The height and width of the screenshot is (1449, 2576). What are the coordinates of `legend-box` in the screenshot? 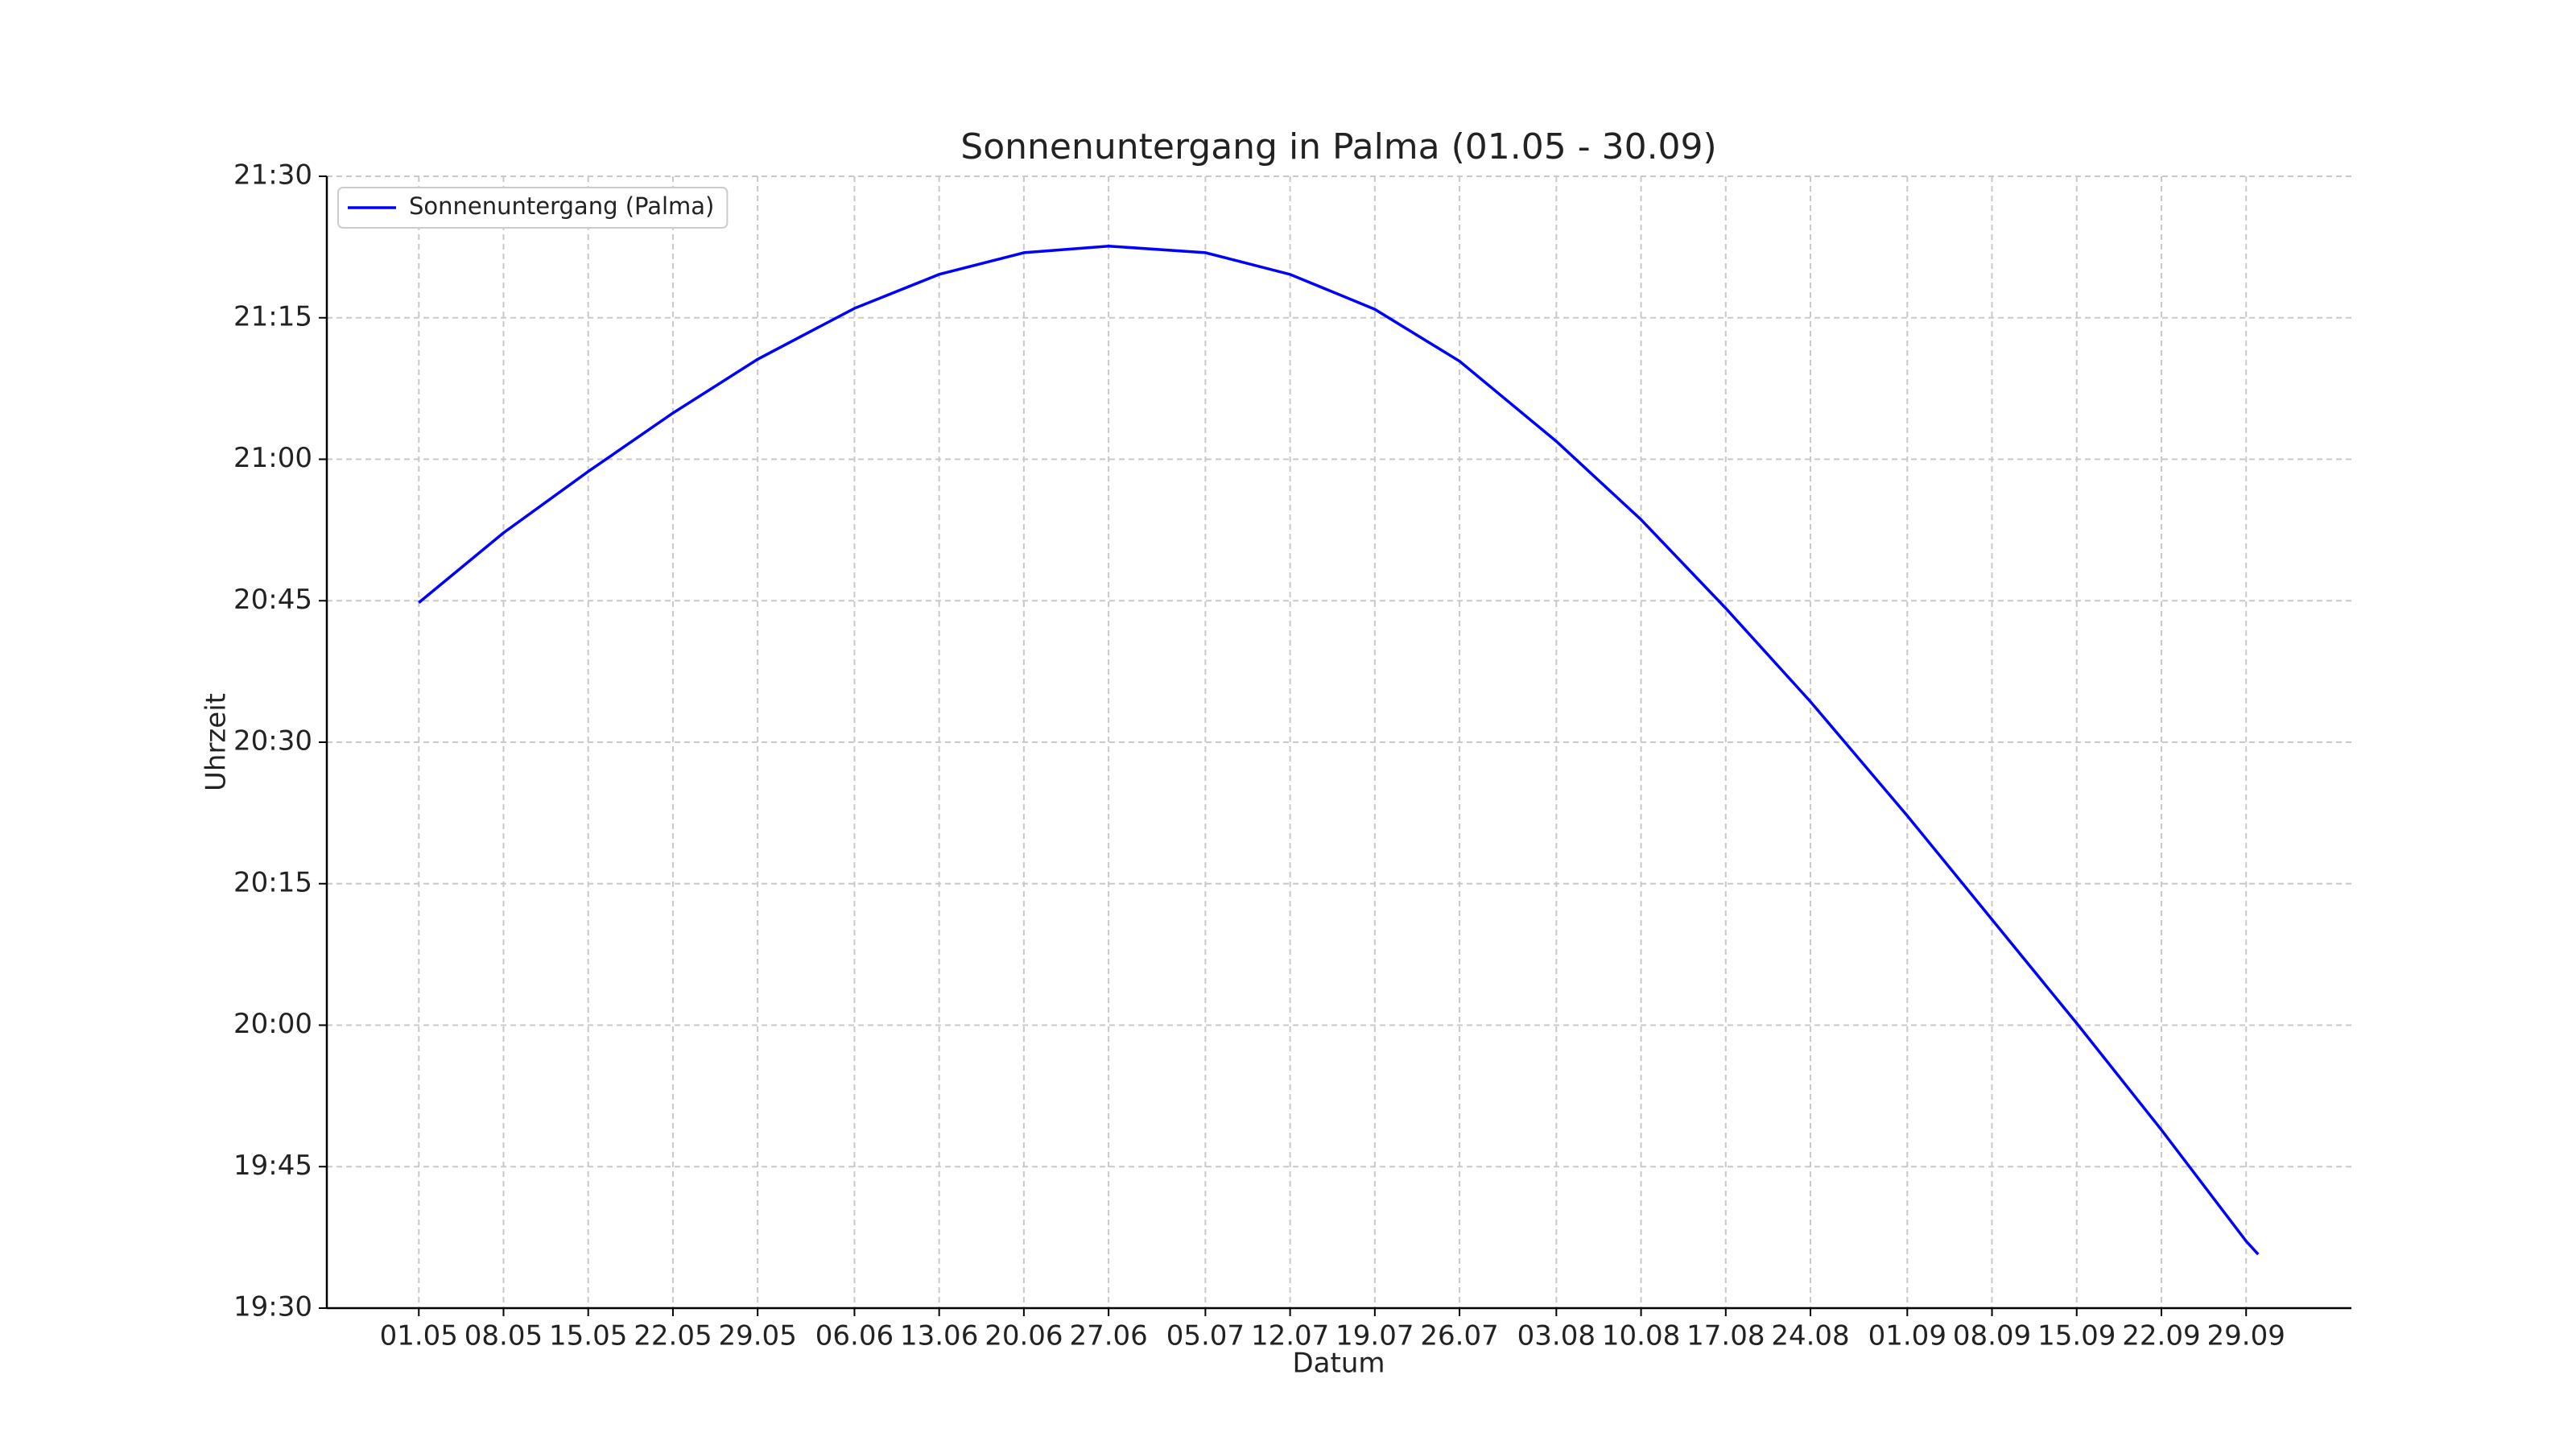 It's located at (533, 208).